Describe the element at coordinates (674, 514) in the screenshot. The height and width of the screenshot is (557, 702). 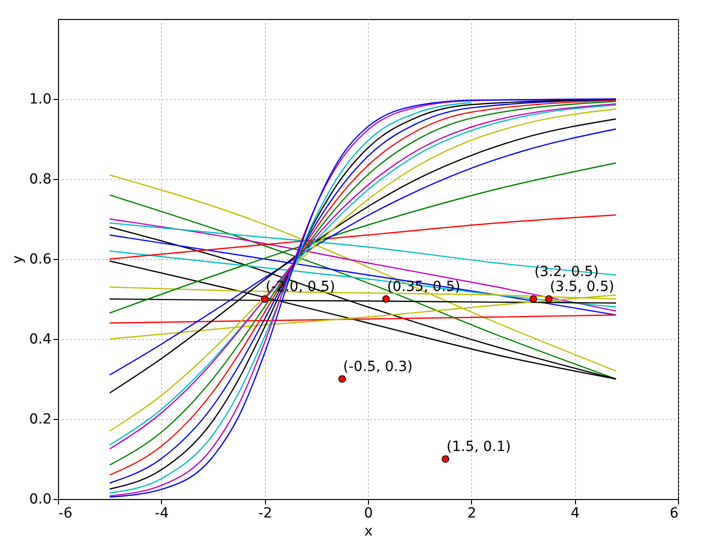
I see `x-tick-label: 6` at that location.